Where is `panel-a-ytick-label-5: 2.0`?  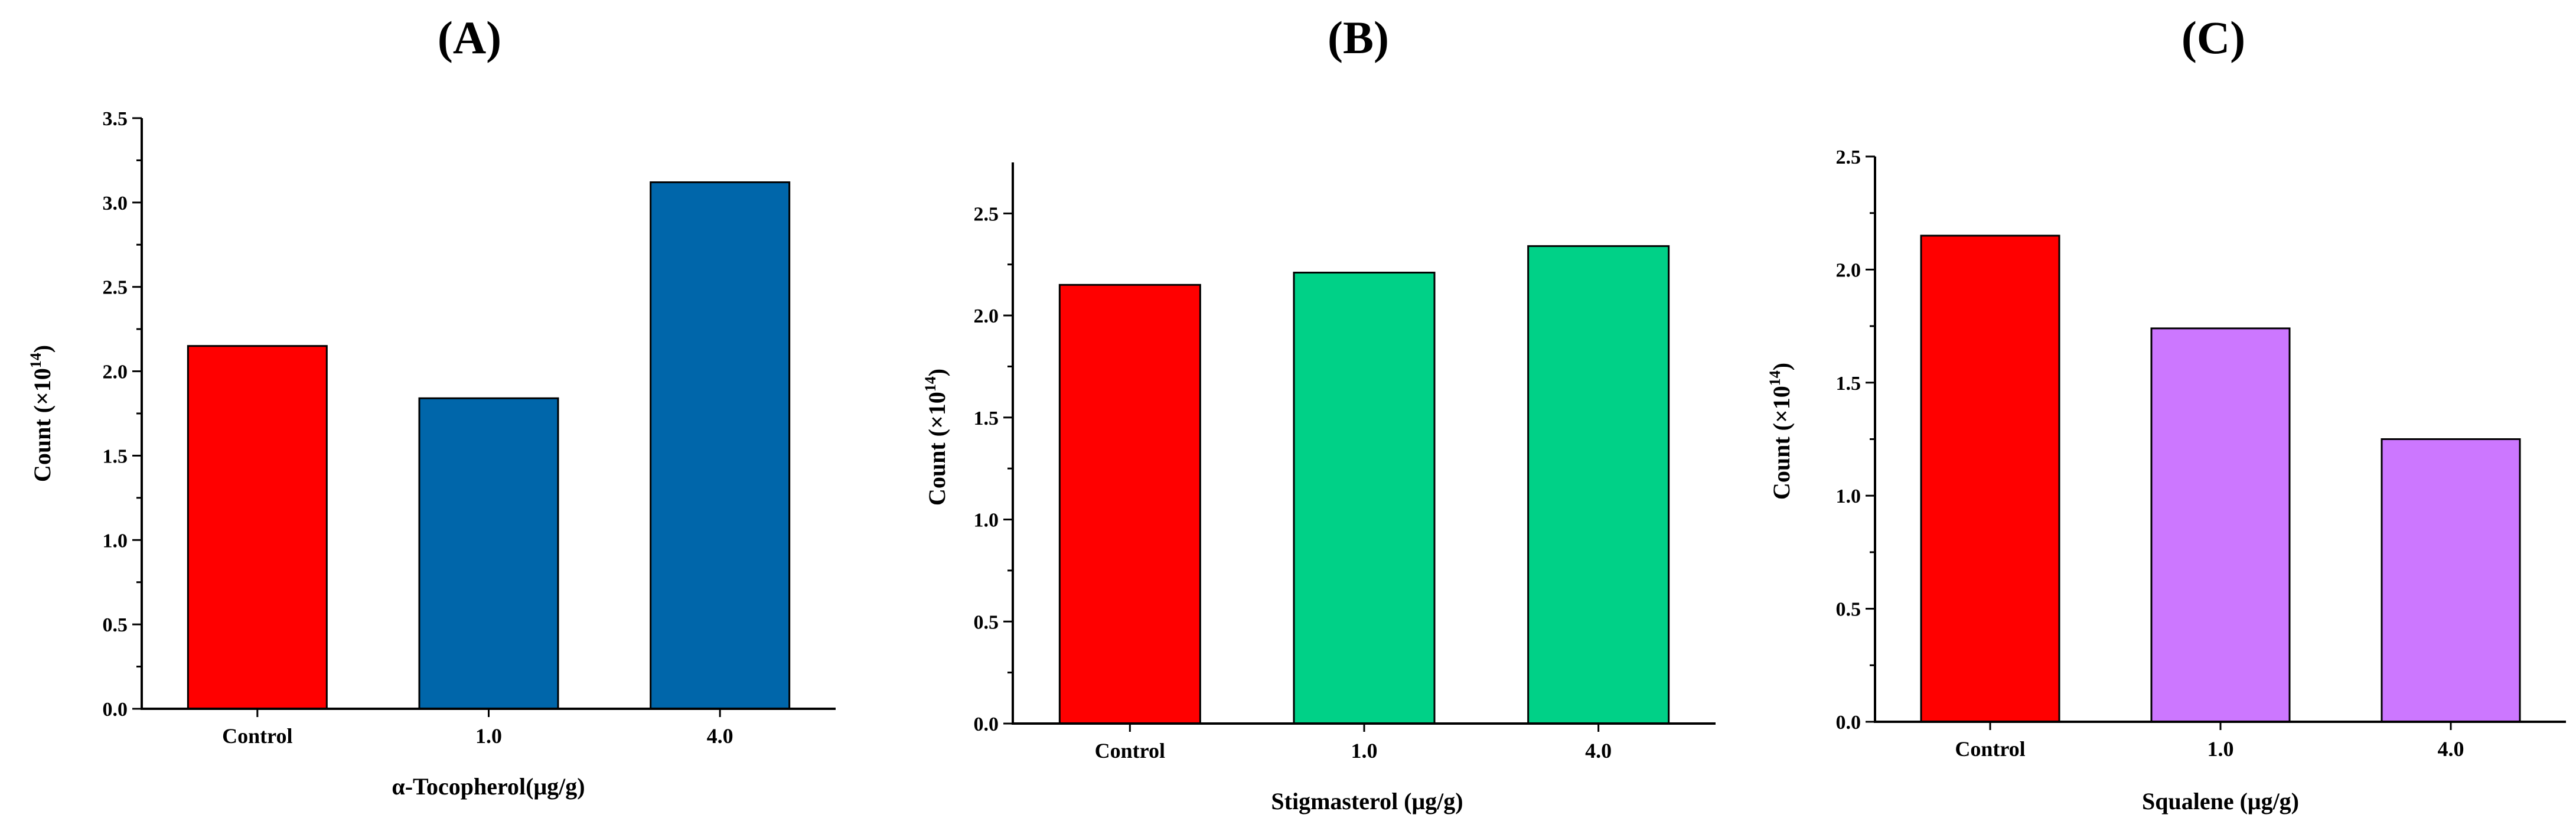
panel-a-ytick-label-5: 2.0 is located at coordinates (116, 372).